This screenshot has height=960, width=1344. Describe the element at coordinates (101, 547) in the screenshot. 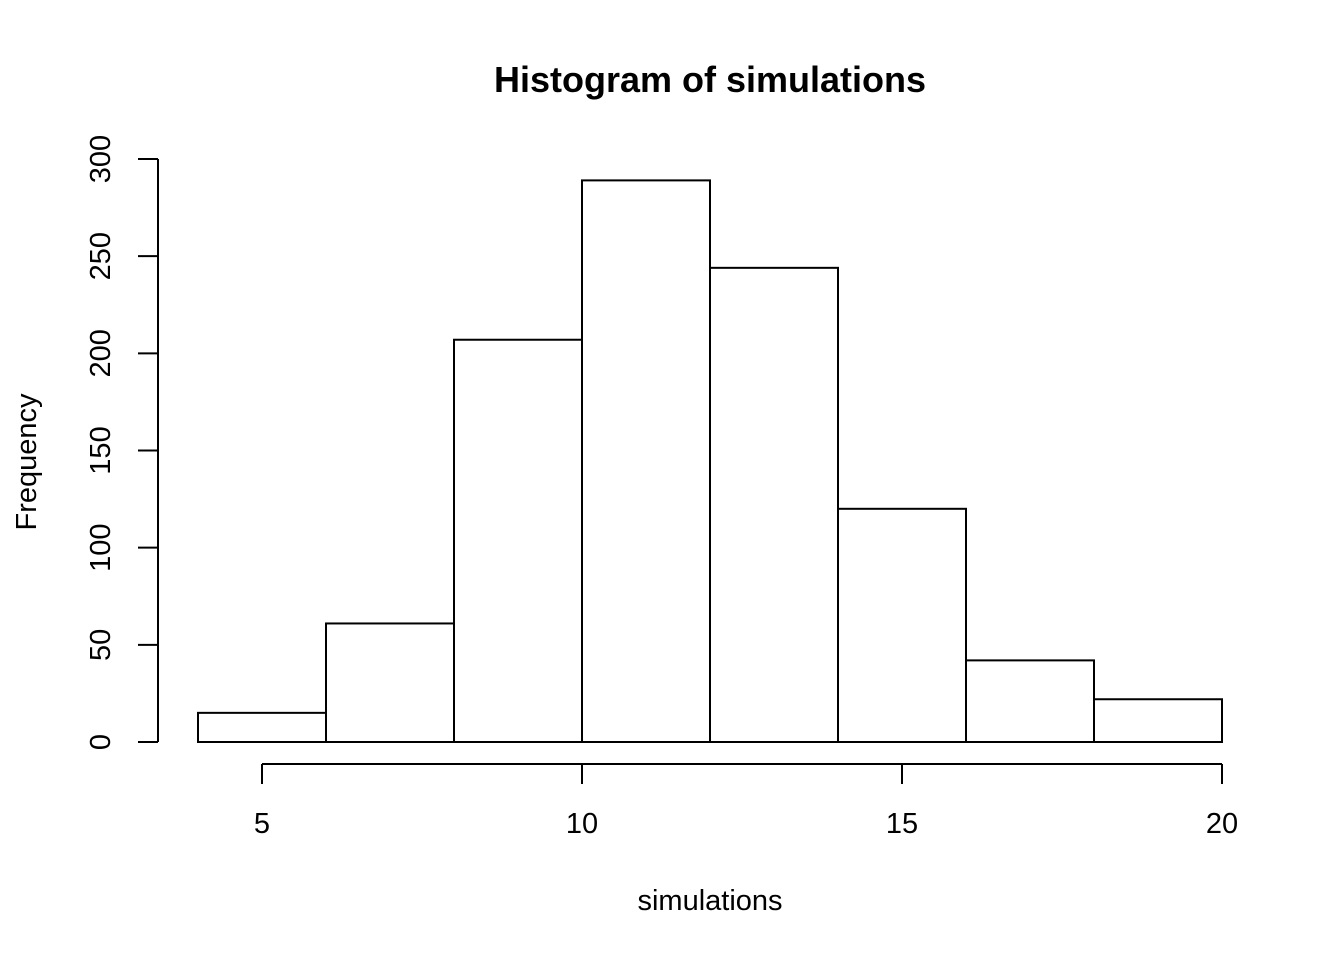

I see `y-tick-label: 100` at that location.